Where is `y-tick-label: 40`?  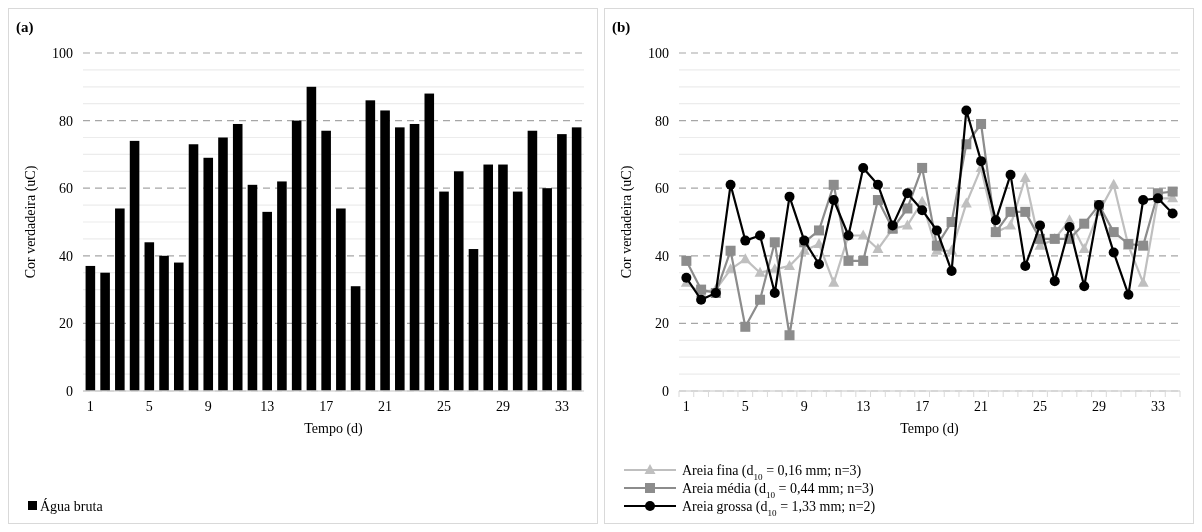 y-tick-label: 40 is located at coordinates (66, 256).